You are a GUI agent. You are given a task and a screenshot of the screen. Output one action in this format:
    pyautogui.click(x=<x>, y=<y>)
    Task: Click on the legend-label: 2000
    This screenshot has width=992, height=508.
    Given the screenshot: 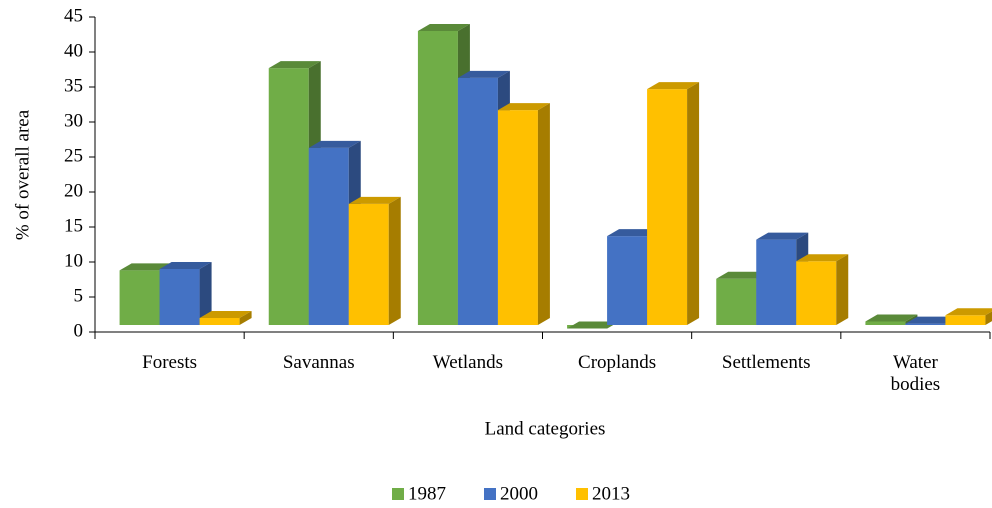 What is the action you would take?
    pyautogui.click(x=519, y=493)
    